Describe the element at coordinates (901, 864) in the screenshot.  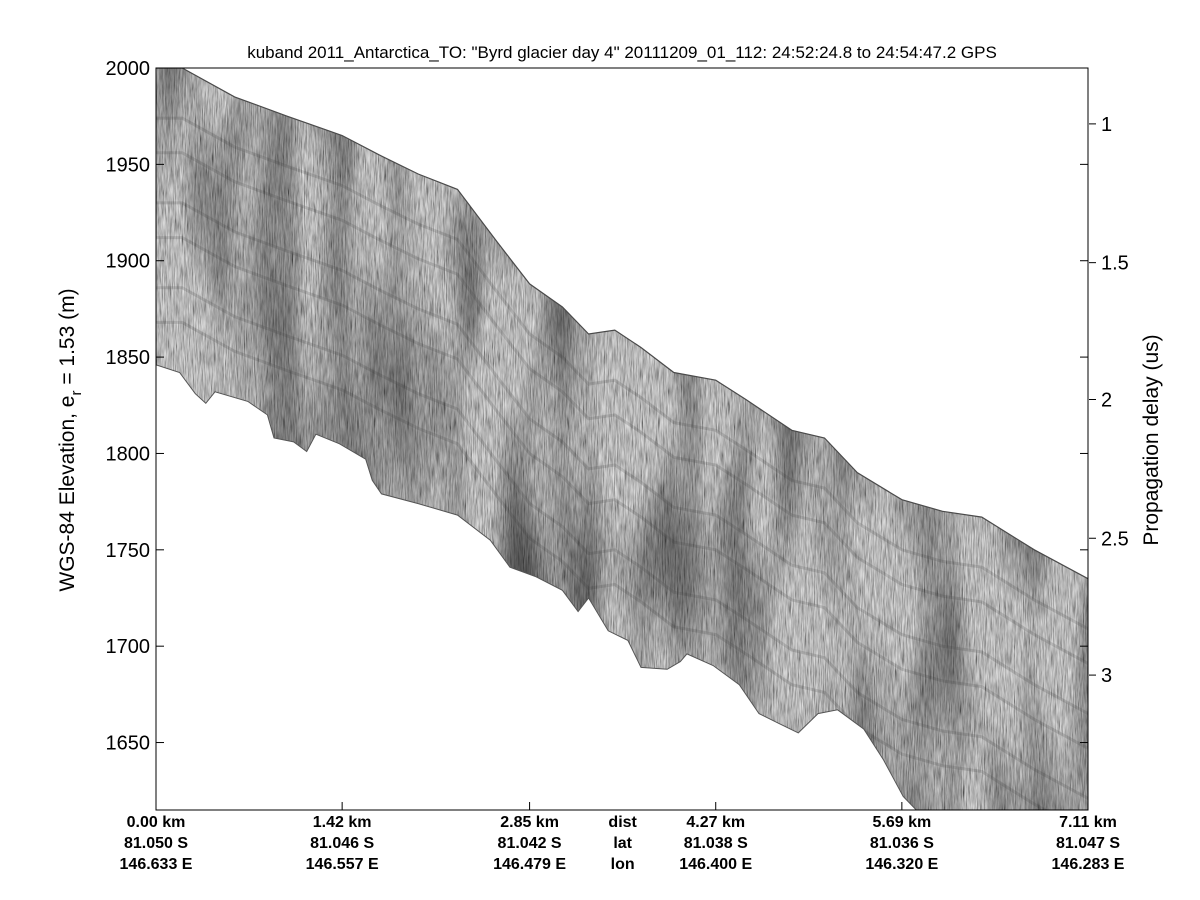
I see `x-lon-label: 146.320 E` at that location.